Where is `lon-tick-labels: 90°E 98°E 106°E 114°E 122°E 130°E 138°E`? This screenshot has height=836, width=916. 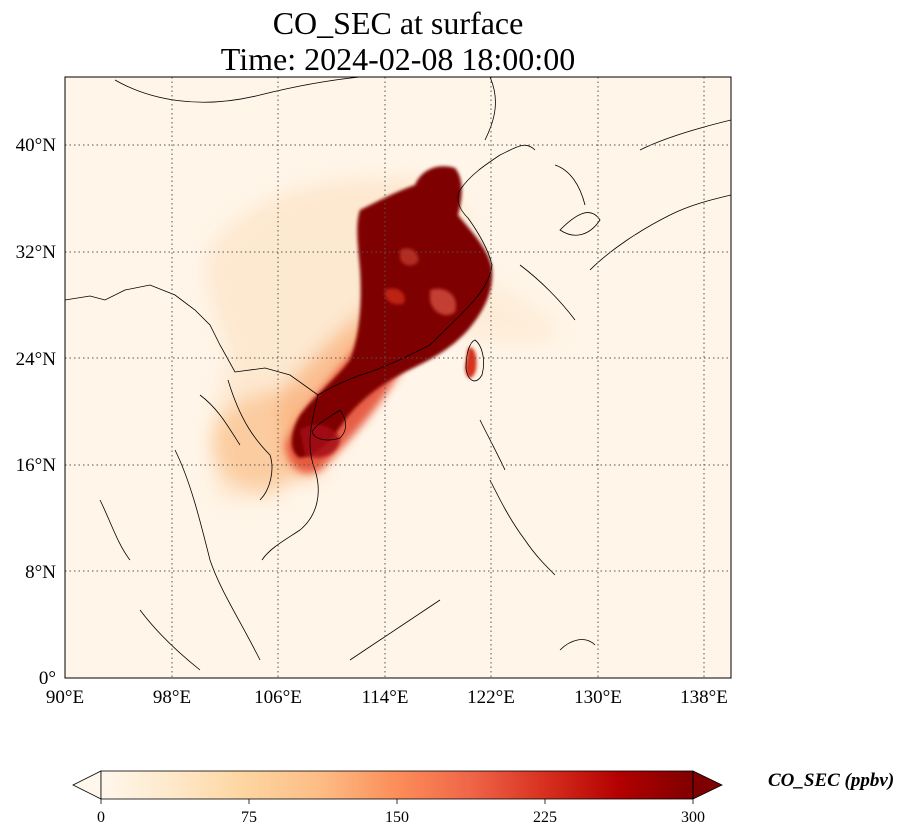
lon-tick-labels: 90°E 98°E 106°E 114°E 122°E 130°E 138°E is located at coordinates (387, 697).